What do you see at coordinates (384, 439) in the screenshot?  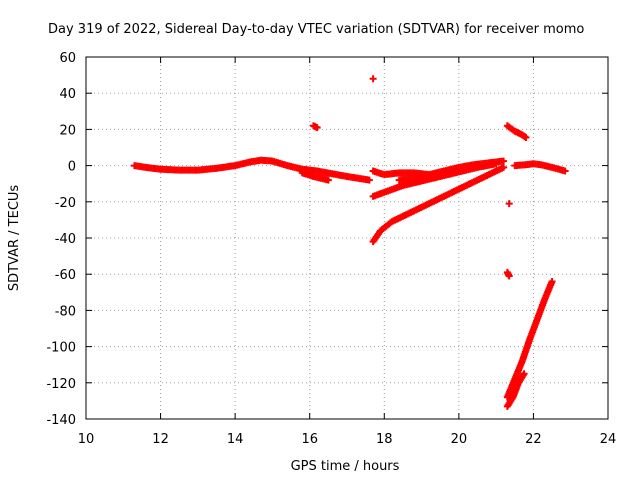 I see `x-tick-label: 18` at bounding box center [384, 439].